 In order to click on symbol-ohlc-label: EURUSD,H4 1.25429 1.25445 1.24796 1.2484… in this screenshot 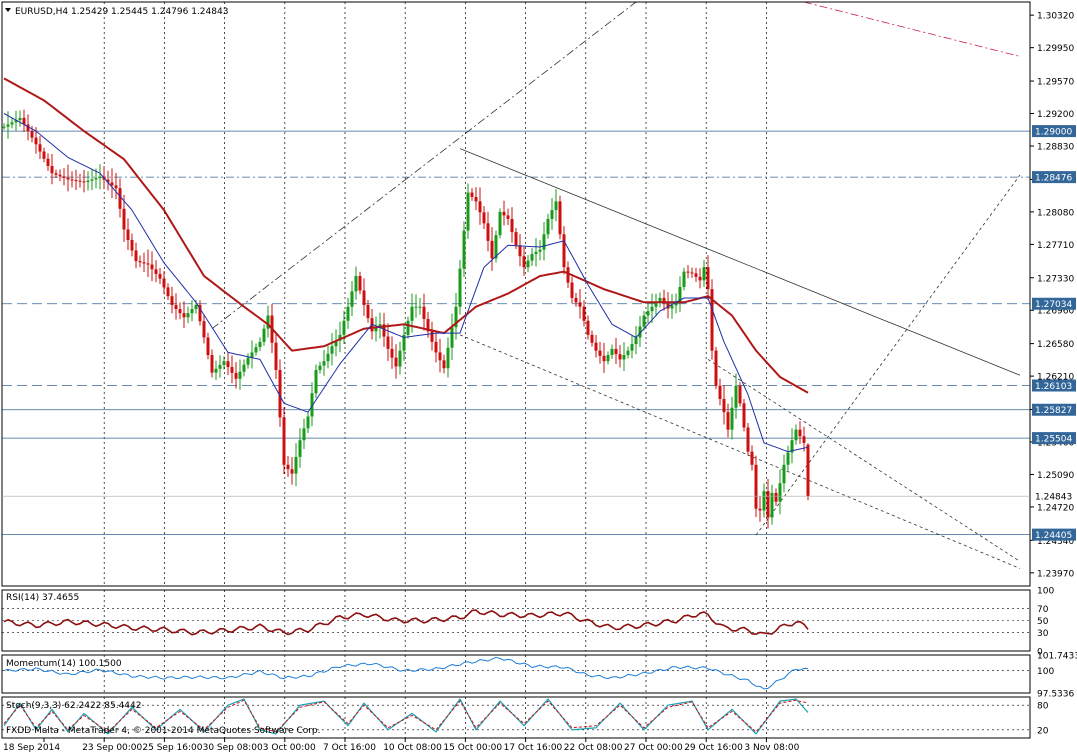, I will do `click(121, 12)`.